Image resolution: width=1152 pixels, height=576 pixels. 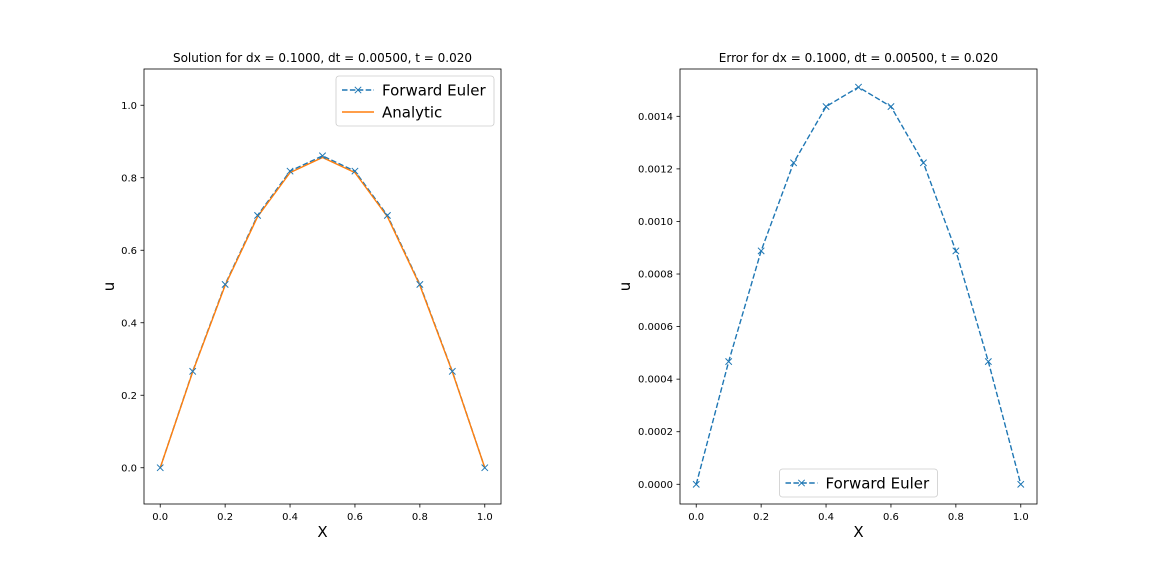 What do you see at coordinates (129, 323) in the screenshot?
I see `y-tick-label: 0.4` at bounding box center [129, 323].